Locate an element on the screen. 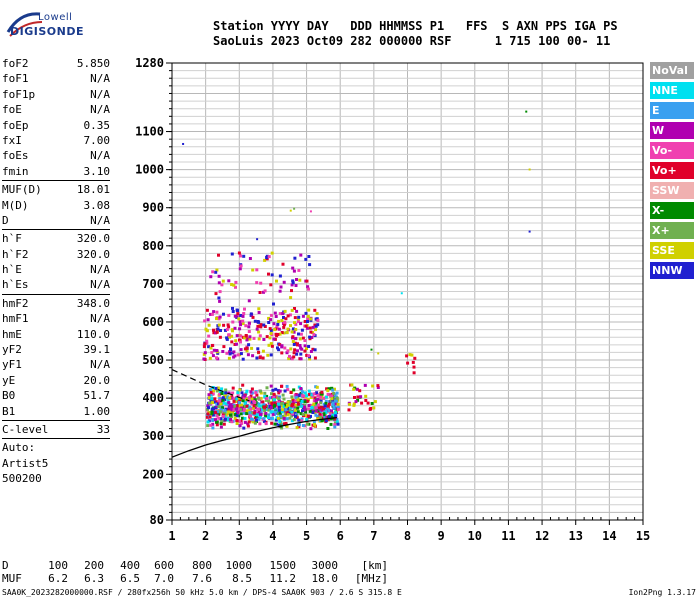 This screenshot has width=700, height=600. param-value: 110.0 is located at coordinates (93, 334).